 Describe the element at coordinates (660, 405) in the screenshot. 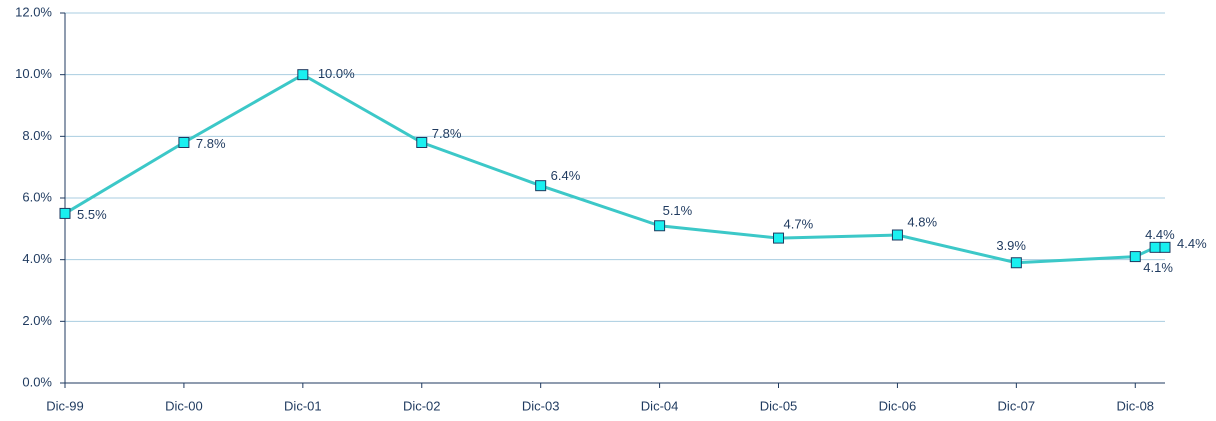

I see `x-tick-label: Dic-04` at that location.